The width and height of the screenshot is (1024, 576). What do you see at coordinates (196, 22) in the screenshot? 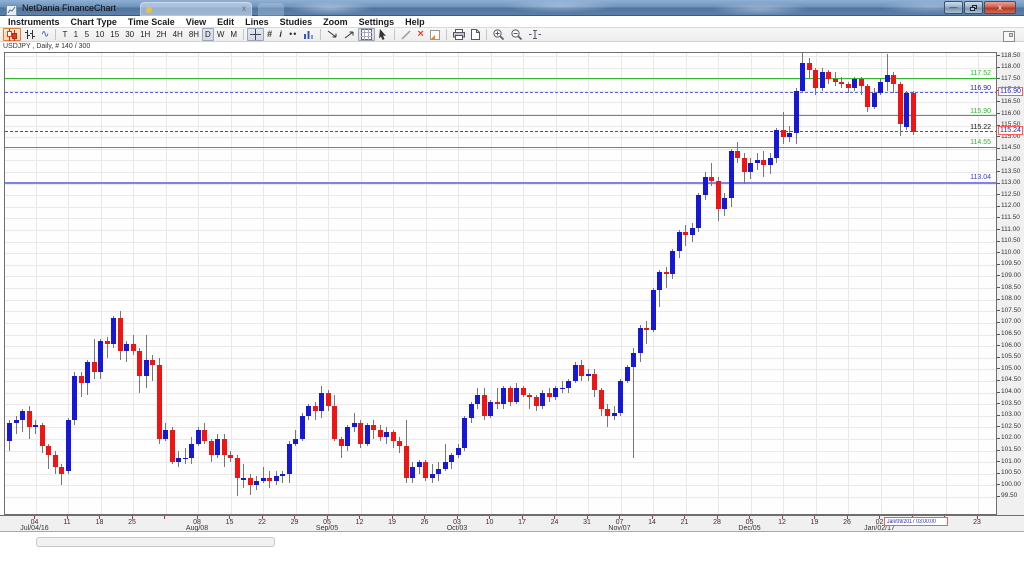
I see `menu-view: View` at bounding box center [196, 22].